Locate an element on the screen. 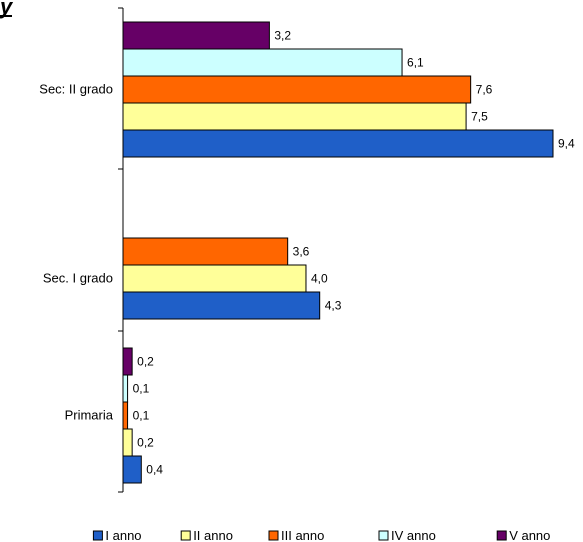  legend-label: IV anno is located at coordinates (413, 535).